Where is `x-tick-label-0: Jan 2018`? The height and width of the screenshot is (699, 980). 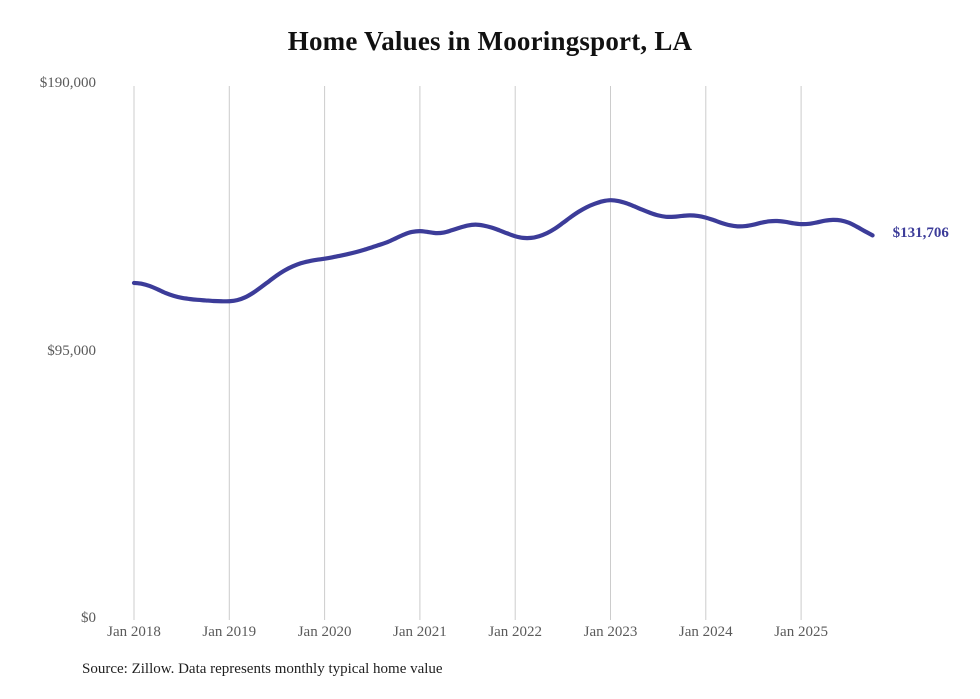
x-tick-label-0: Jan 2018 is located at coordinates (134, 632).